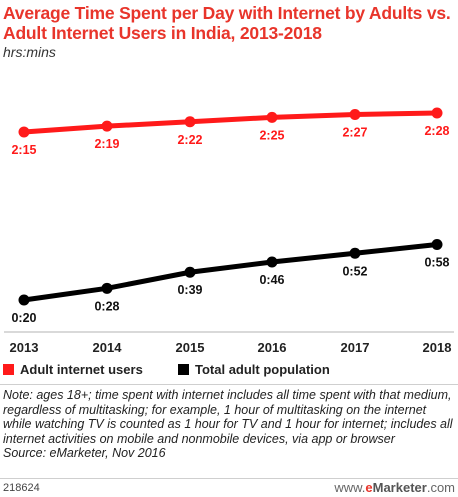 Image resolution: width=458 pixels, height=497 pixels. What do you see at coordinates (271, 135) in the screenshot?
I see `data-label: 2:25` at bounding box center [271, 135].